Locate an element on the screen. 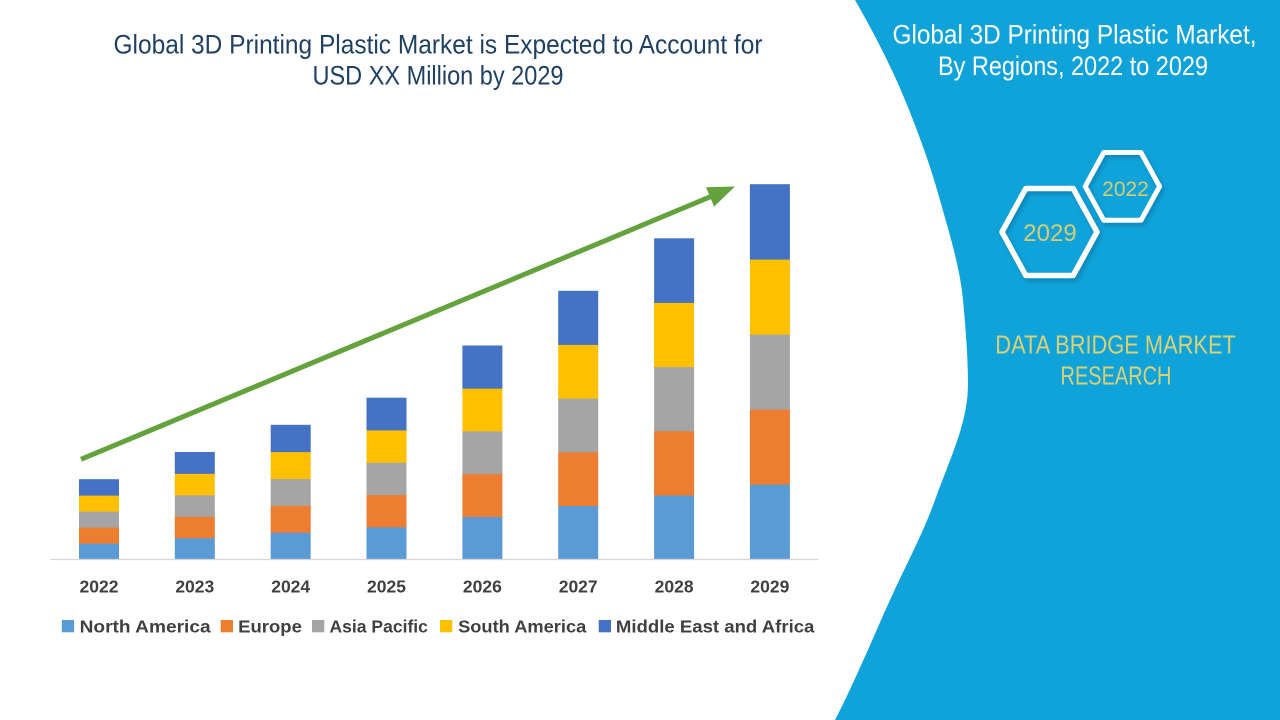 This screenshot has height=720, width=1280. svg-text: 2024 is located at coordinates (290, 587).